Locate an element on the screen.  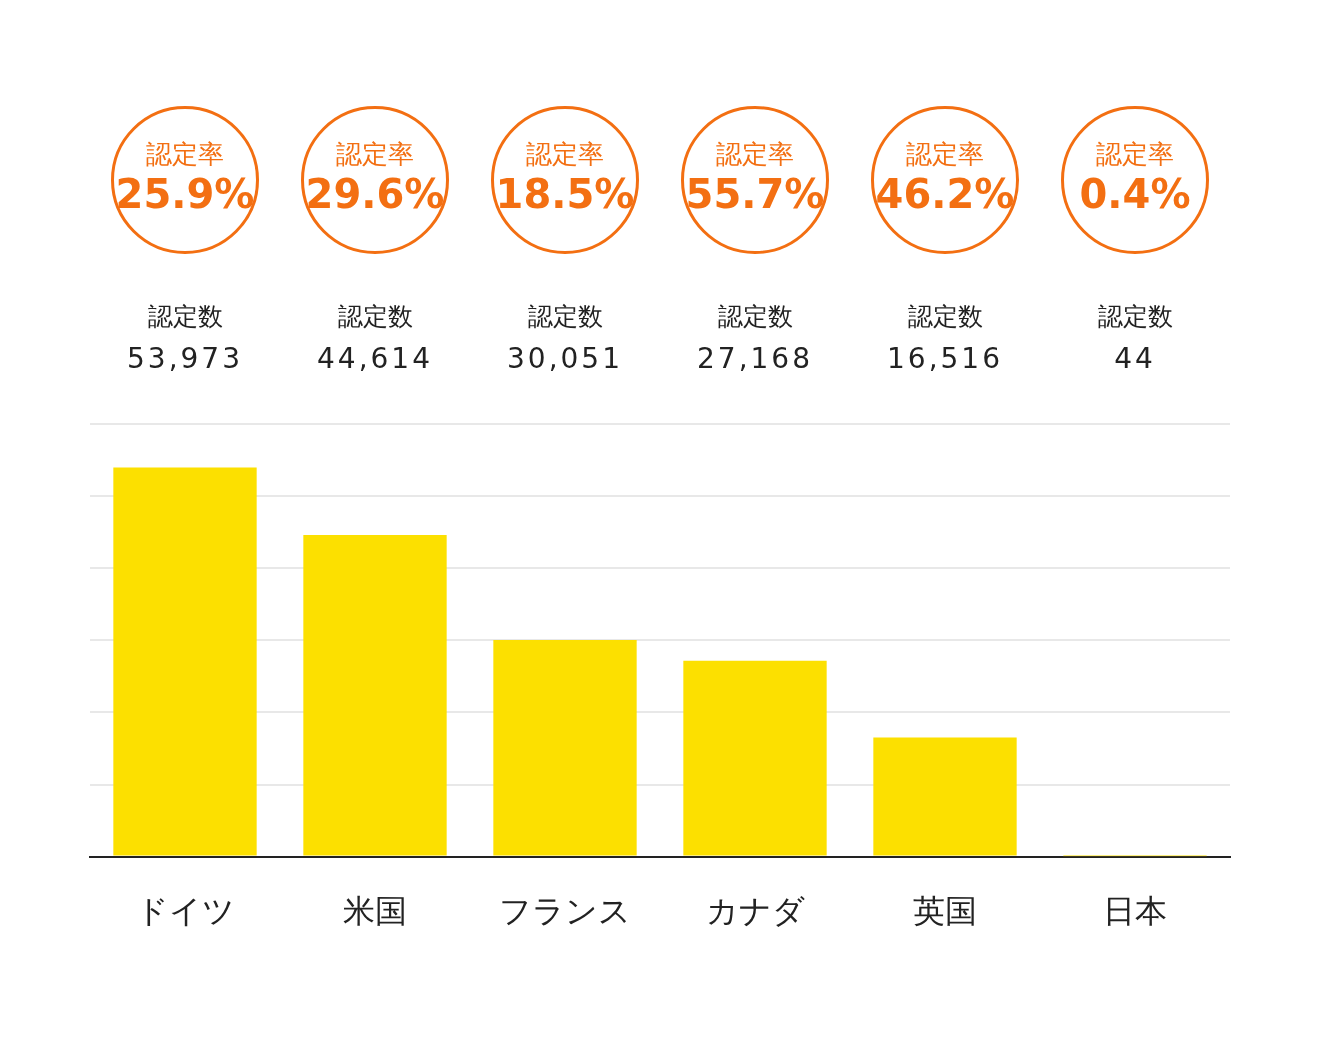
text: 認定率 18.5% is located at coordinates (565, 177).